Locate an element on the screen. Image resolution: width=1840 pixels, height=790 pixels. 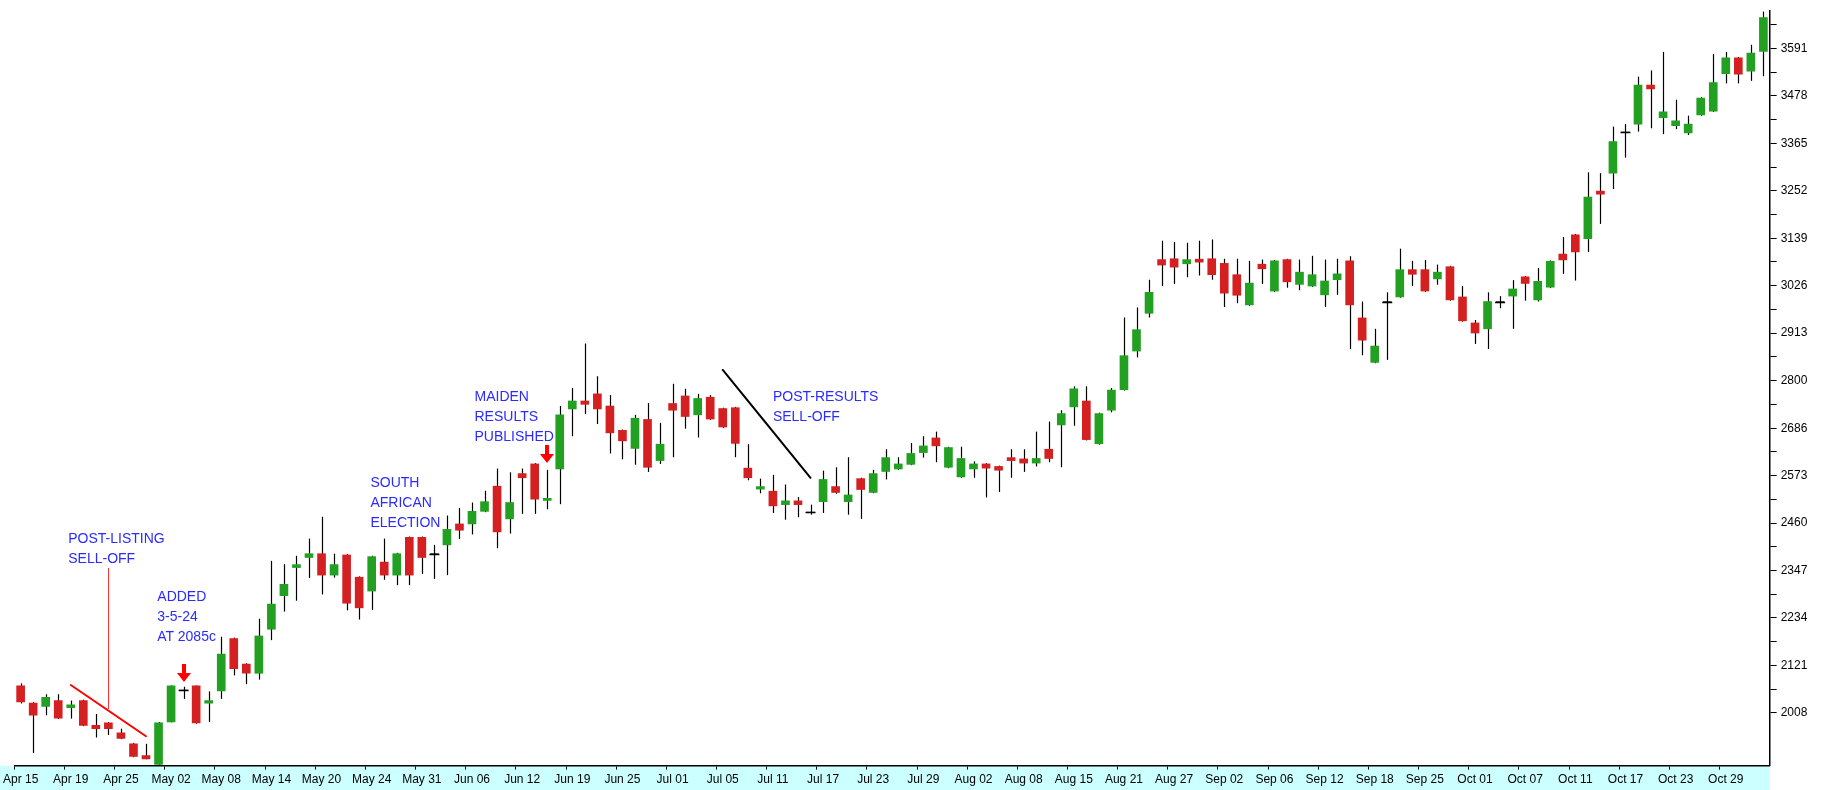
x-tick-label: Apr 25 is located at coordinates (121, 779).